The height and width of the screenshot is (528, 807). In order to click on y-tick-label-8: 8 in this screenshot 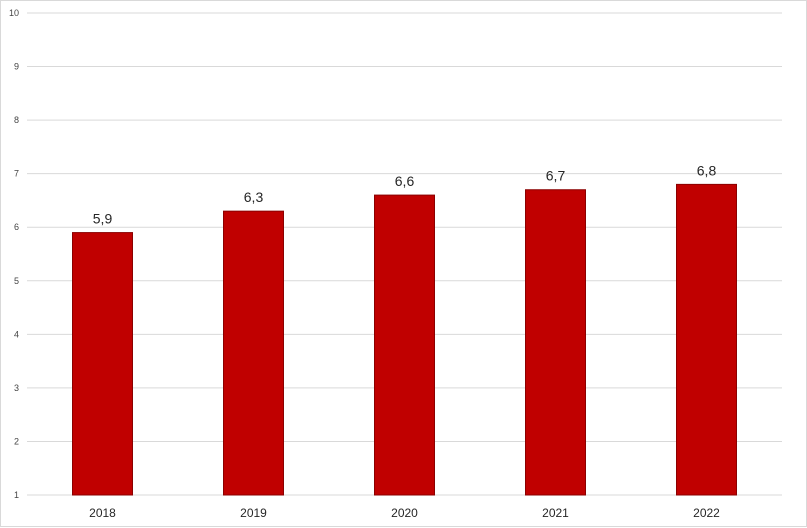, I will do `click(16, 120)`.